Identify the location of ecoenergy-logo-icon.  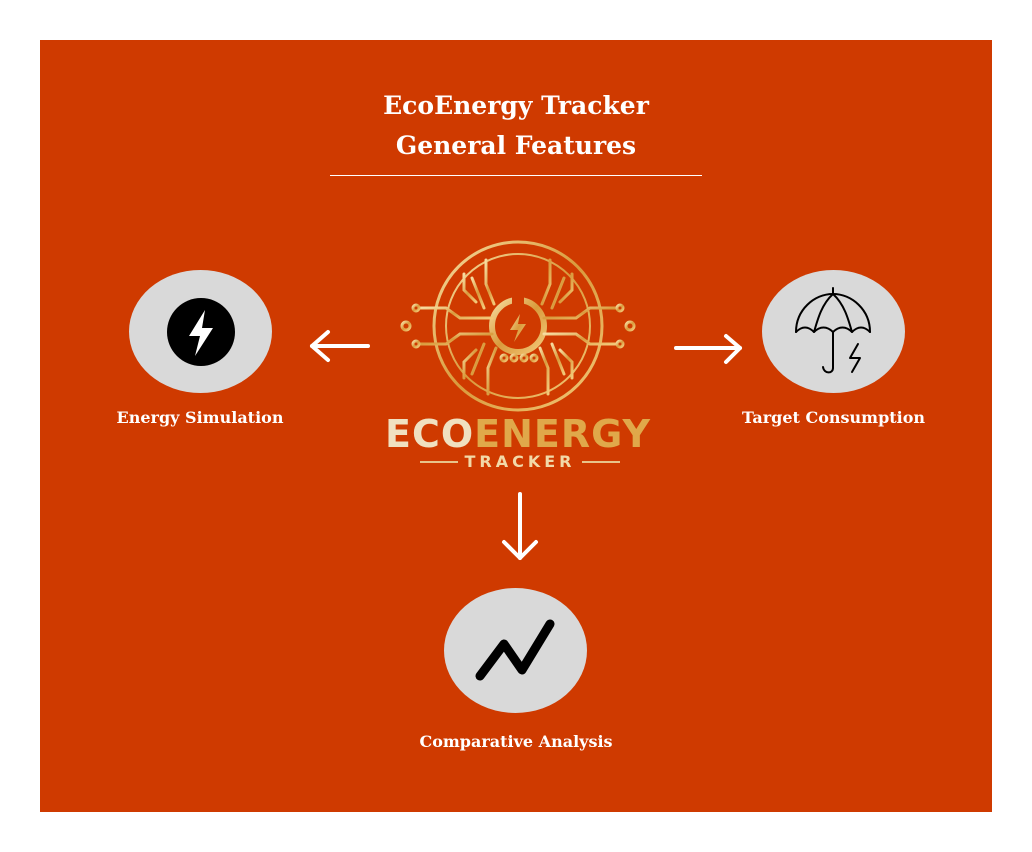
(518, 326).